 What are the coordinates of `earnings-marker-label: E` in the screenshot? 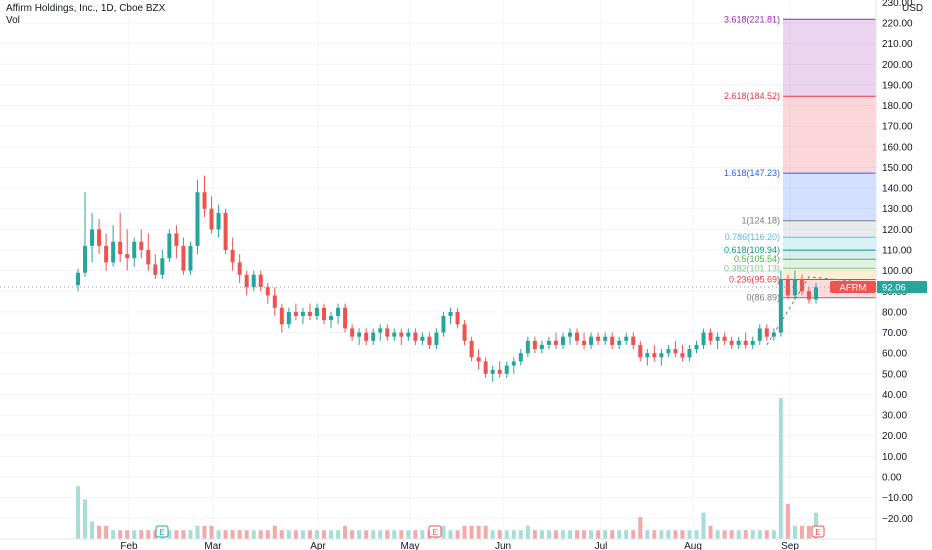 It's located at (434, 532).